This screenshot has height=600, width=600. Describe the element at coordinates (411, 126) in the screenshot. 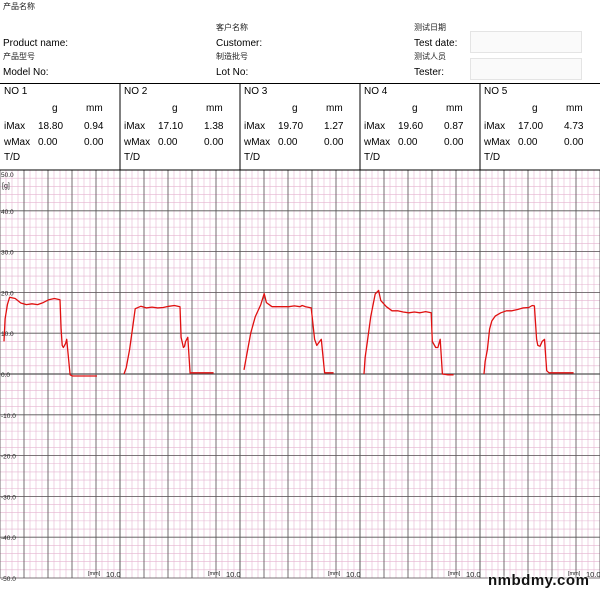

I see `imax-g-value: 19.60` at that location.